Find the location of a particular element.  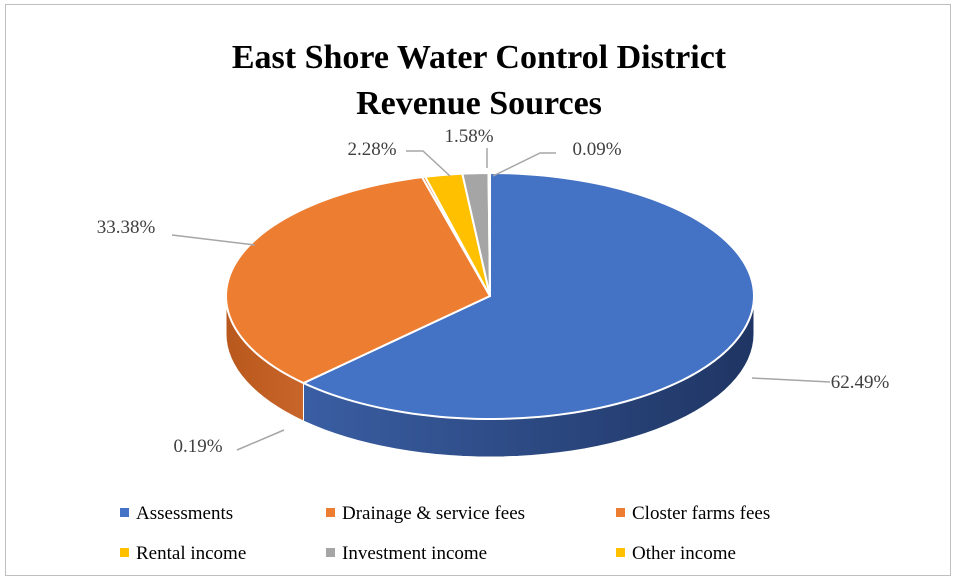

data-label-rental-income: 2.28% is located at coordinates (371, 149).